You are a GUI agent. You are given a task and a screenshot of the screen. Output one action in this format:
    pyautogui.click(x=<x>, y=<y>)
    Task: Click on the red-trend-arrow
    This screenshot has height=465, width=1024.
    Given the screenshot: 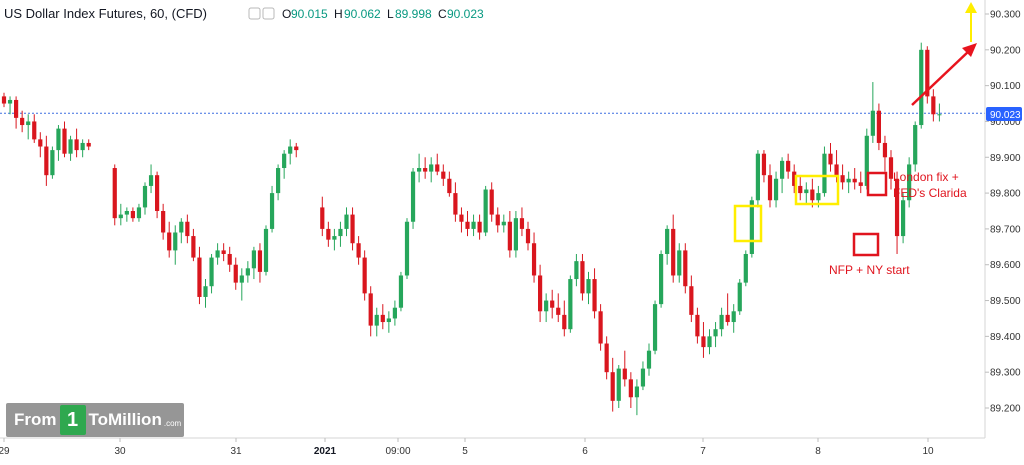 What is the action you would take?
    pyautogui.click(x=941, y=77)
    